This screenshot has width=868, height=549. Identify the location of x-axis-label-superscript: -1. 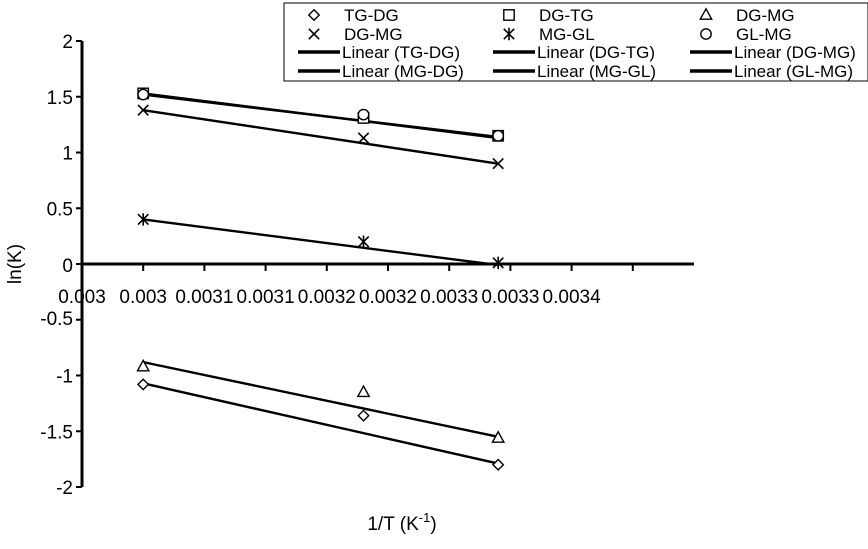
(425, 517).